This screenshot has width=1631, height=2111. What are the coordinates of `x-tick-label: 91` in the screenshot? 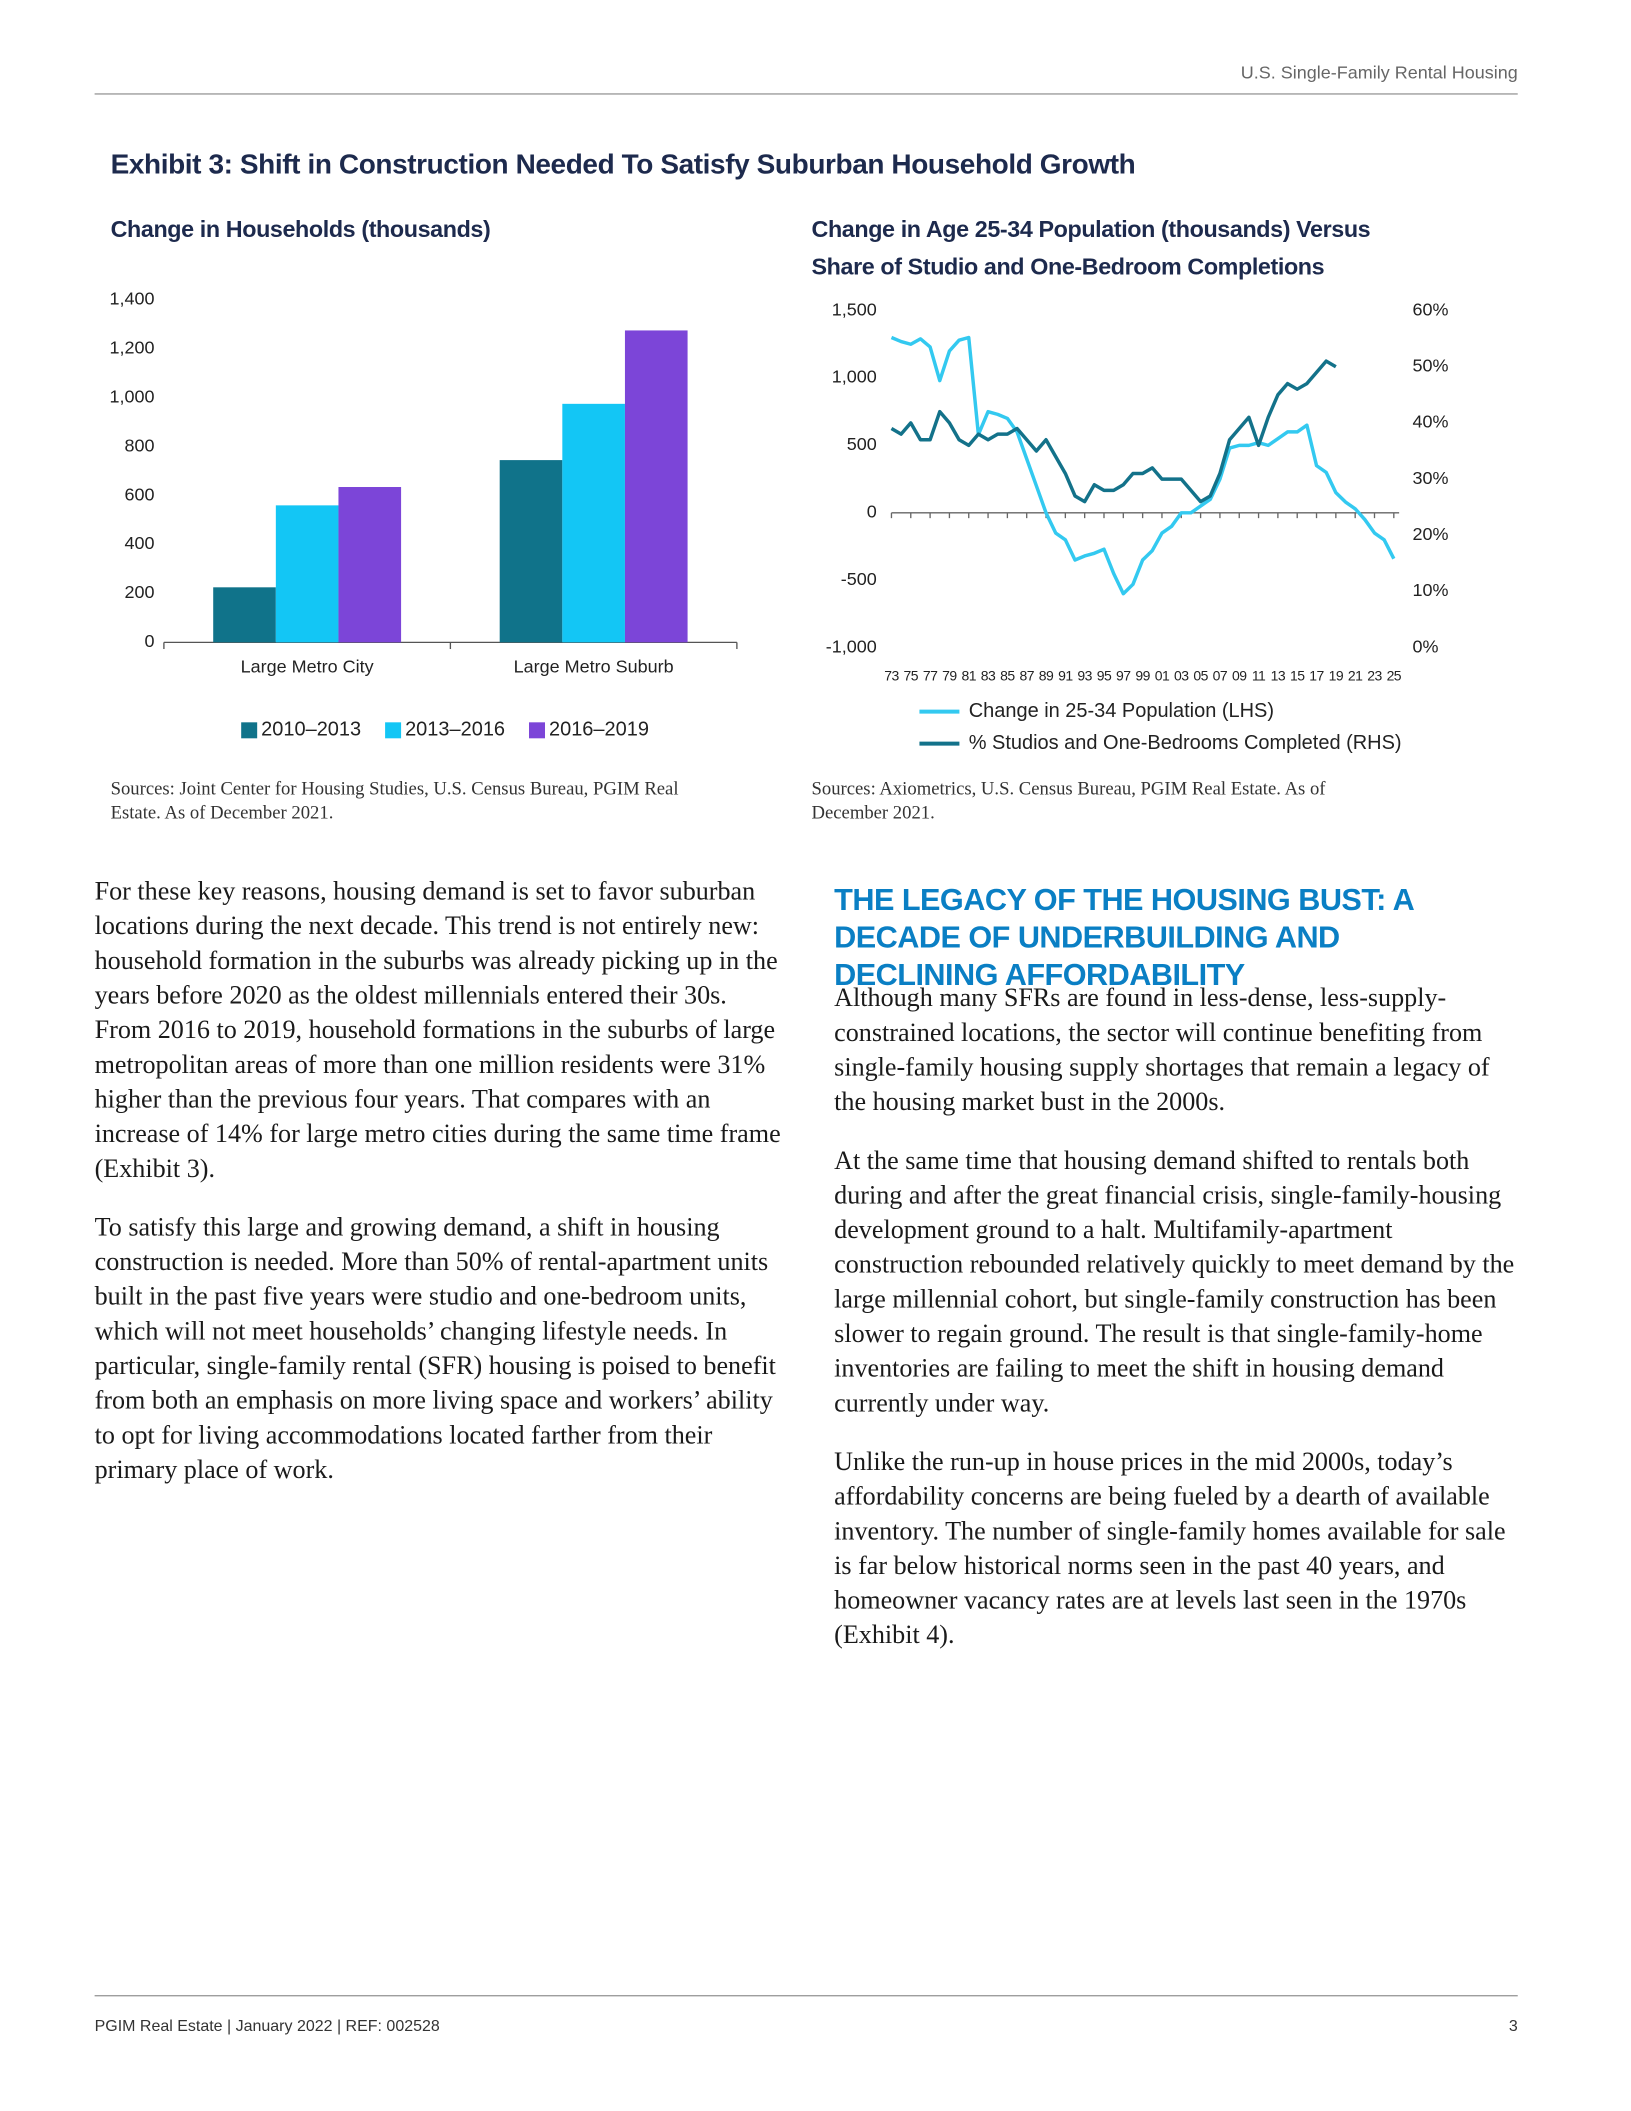 It's located at (1065, 676).